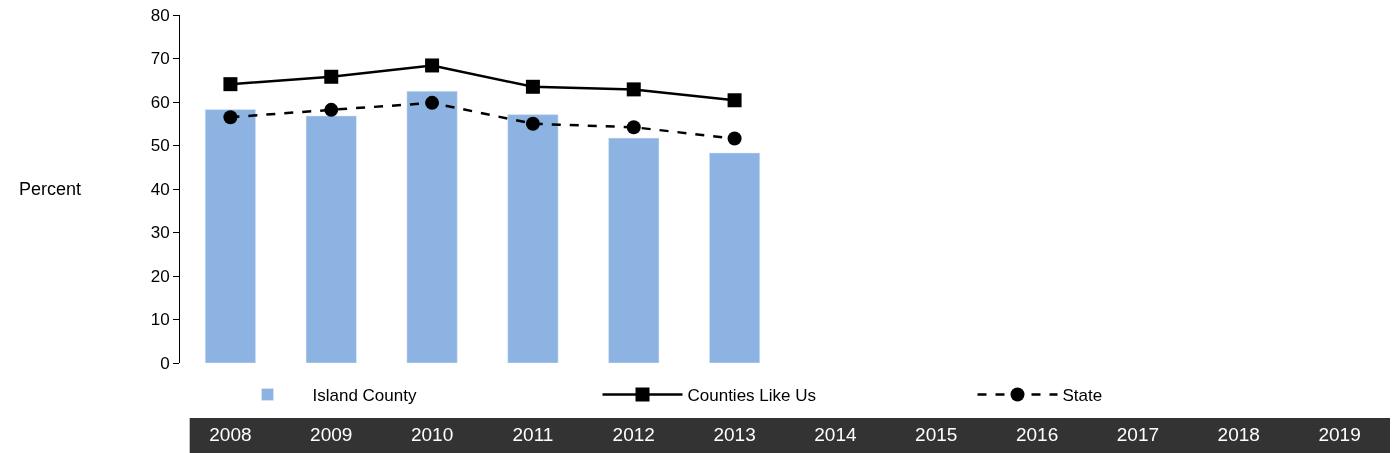  Describe the element at coordinates (364, 396) in the screenshot. I see `legend-label: Island County` at that location.